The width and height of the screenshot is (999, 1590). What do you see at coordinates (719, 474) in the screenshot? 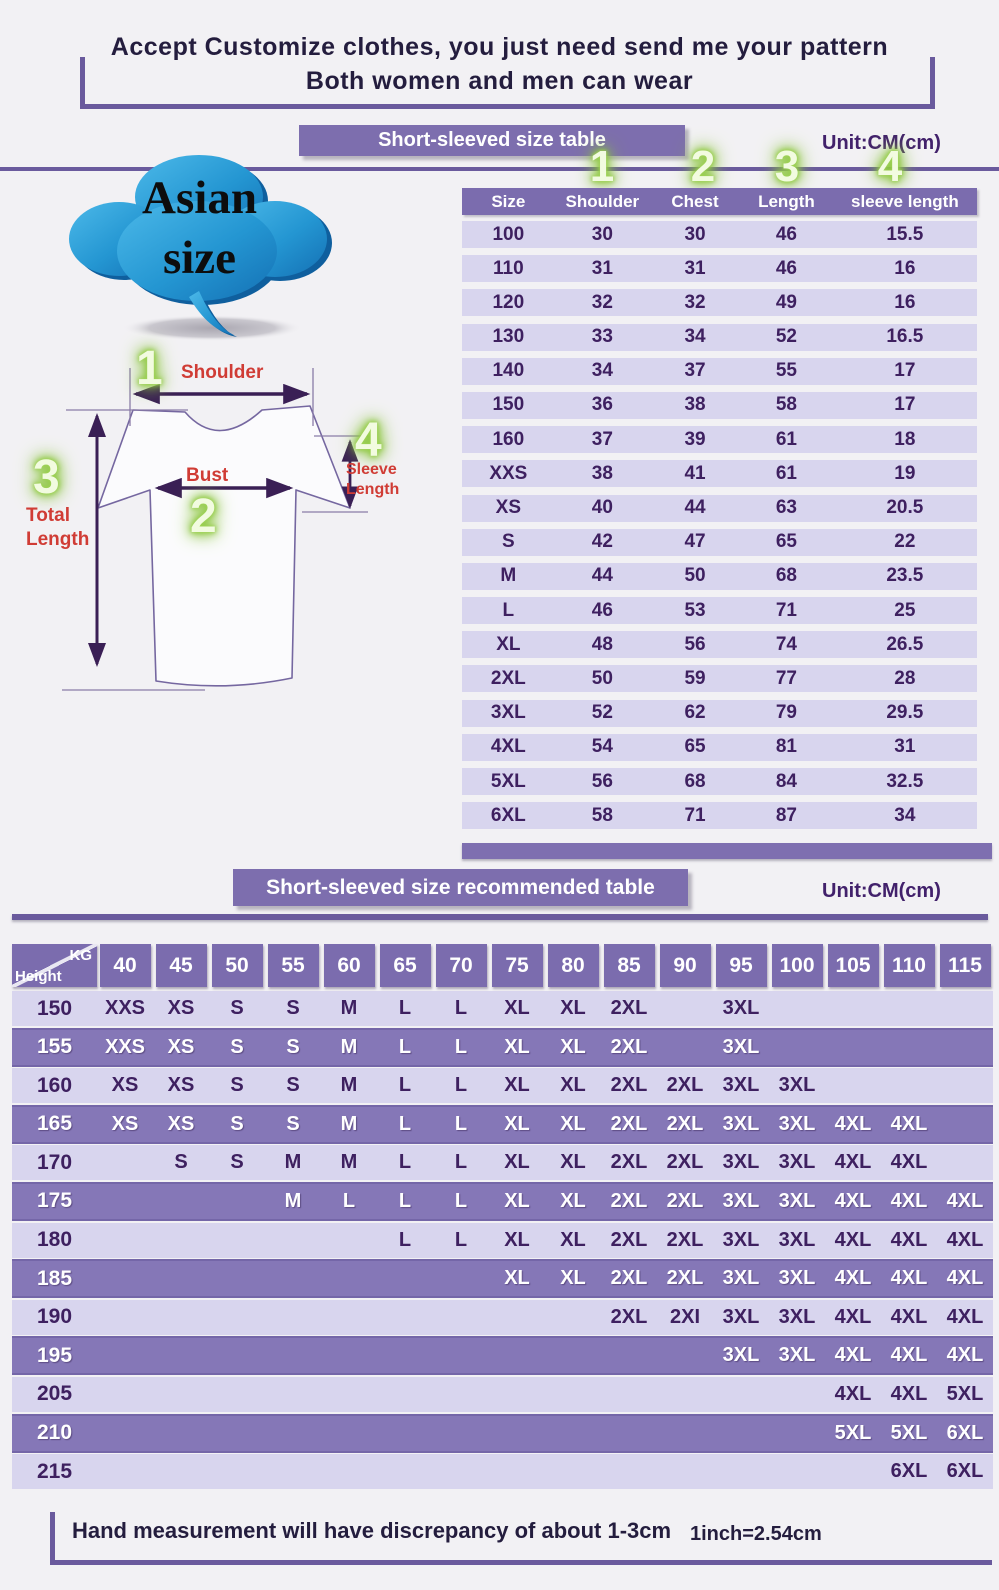
I see `table-row: XXS 38 41 61 19` at bounding box center [719, 474].